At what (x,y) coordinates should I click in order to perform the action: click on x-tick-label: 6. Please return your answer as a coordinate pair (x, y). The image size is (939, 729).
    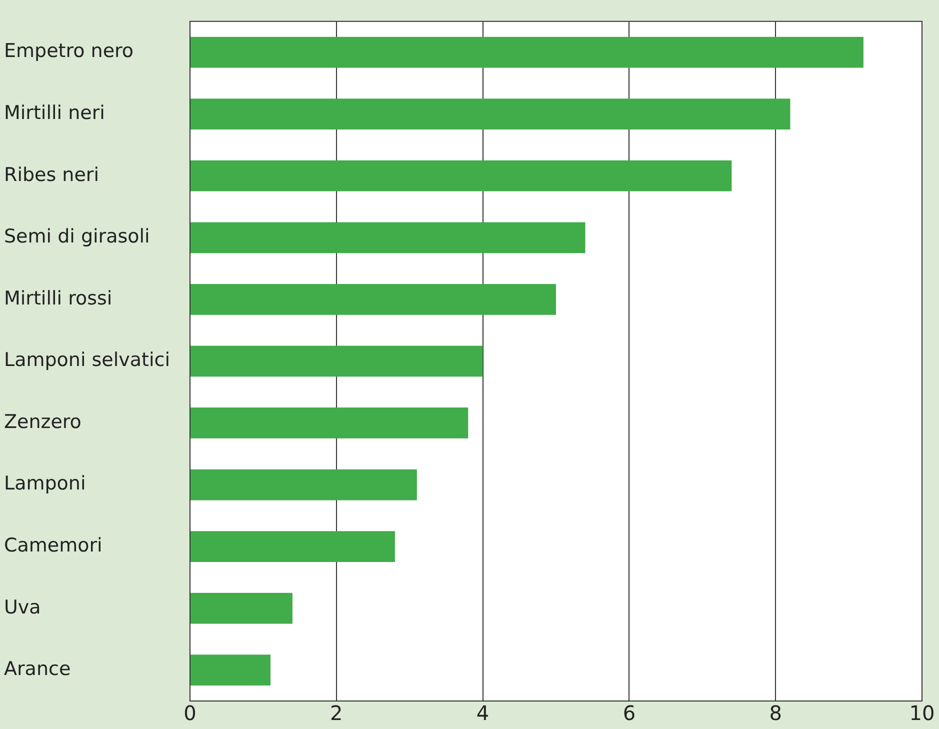
    Looking at the image, I should click on (629, 713).